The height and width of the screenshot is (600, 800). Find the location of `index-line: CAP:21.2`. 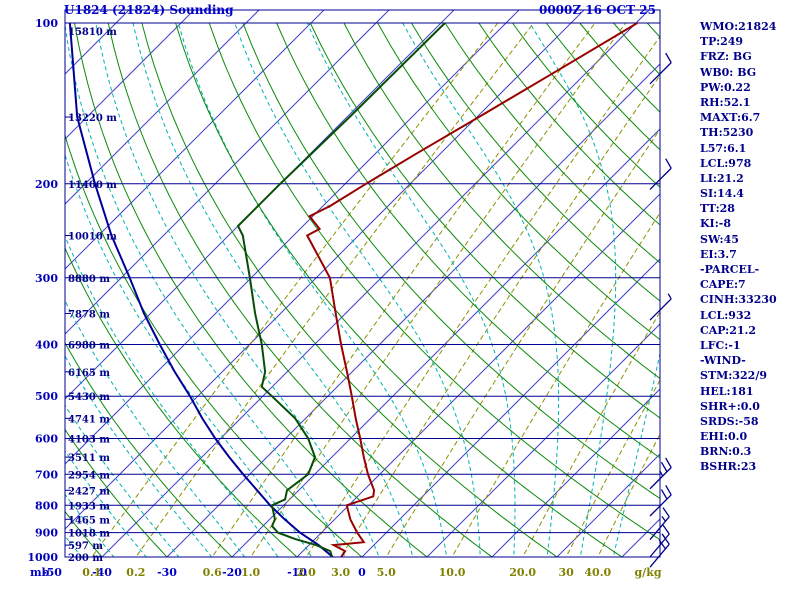

index-line: CAP:21.2 is located at coordinates (728, 330).